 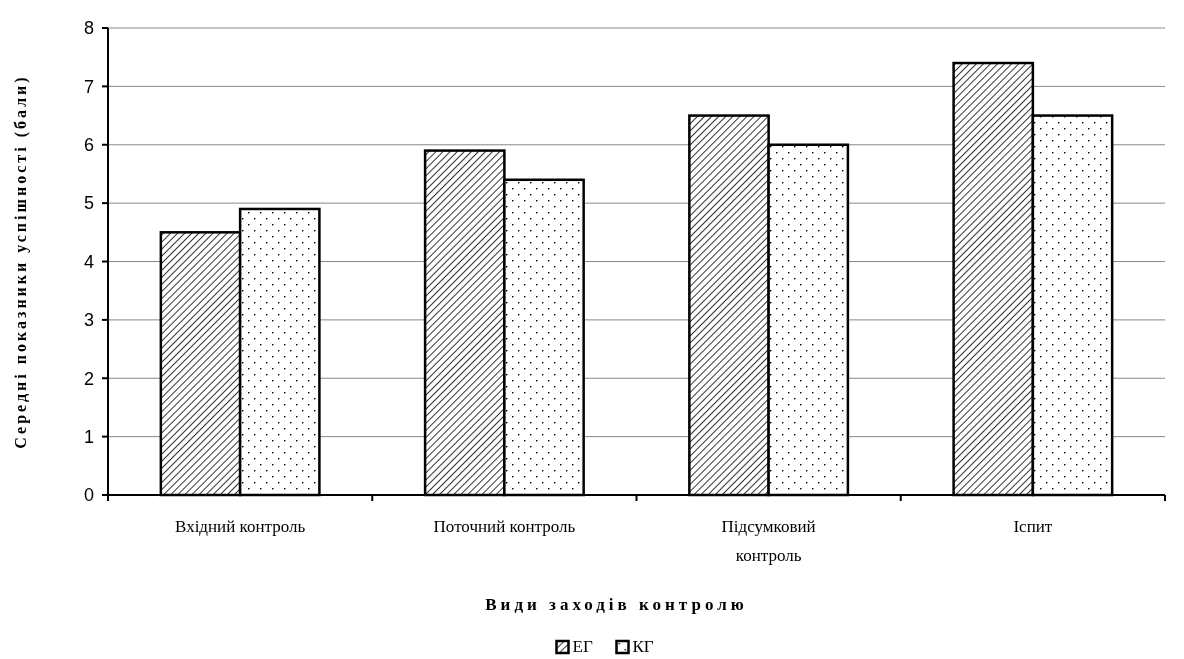 I want to click on y-tick-label: 7, so click(x=88, y=86).